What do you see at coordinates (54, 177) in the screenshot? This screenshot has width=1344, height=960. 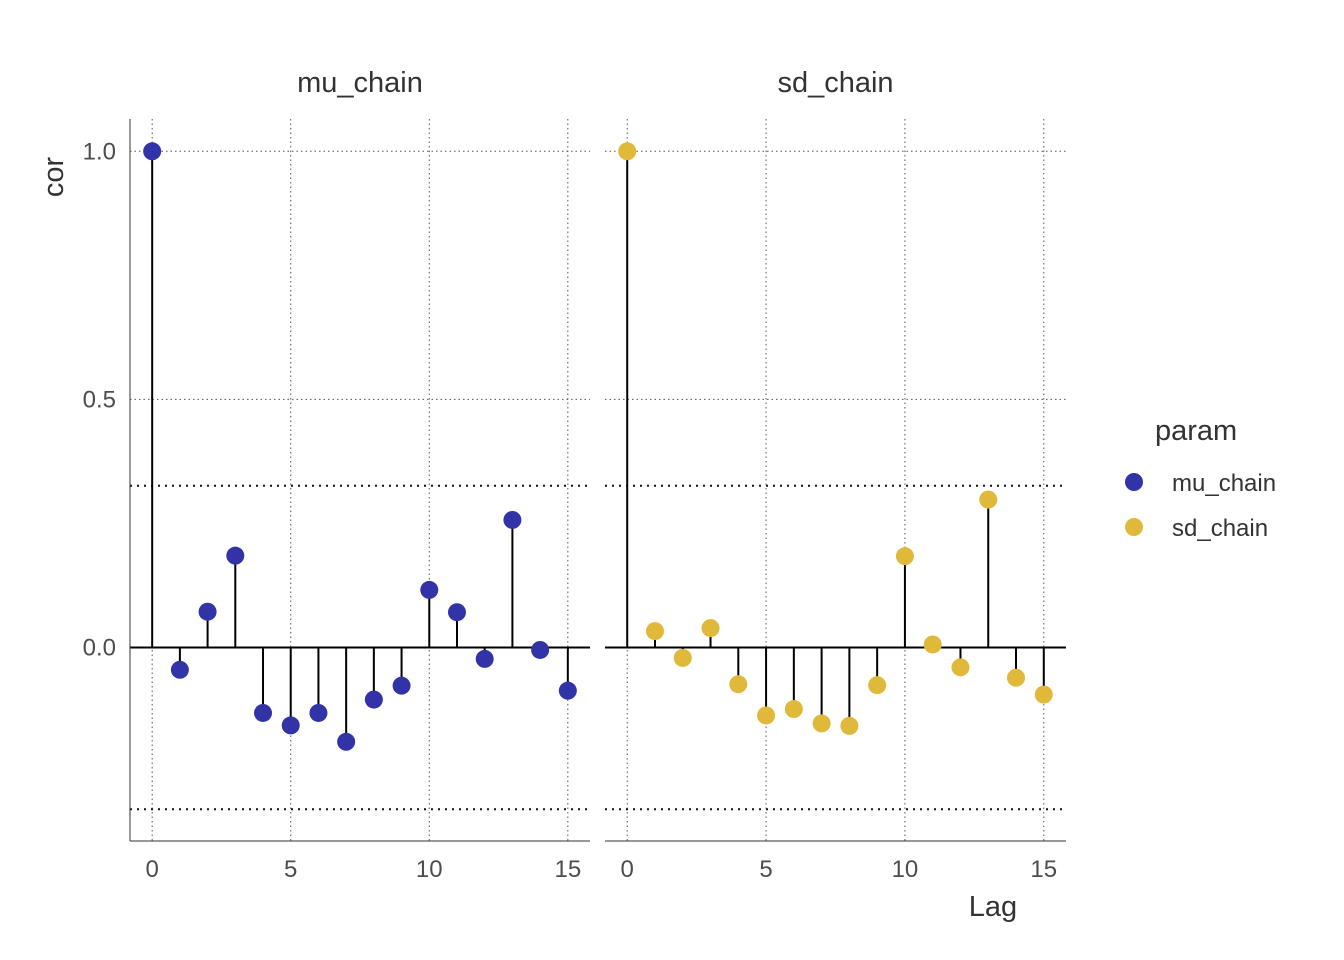 I see `y-axis-title: cor` at bounding box center [54, 177].